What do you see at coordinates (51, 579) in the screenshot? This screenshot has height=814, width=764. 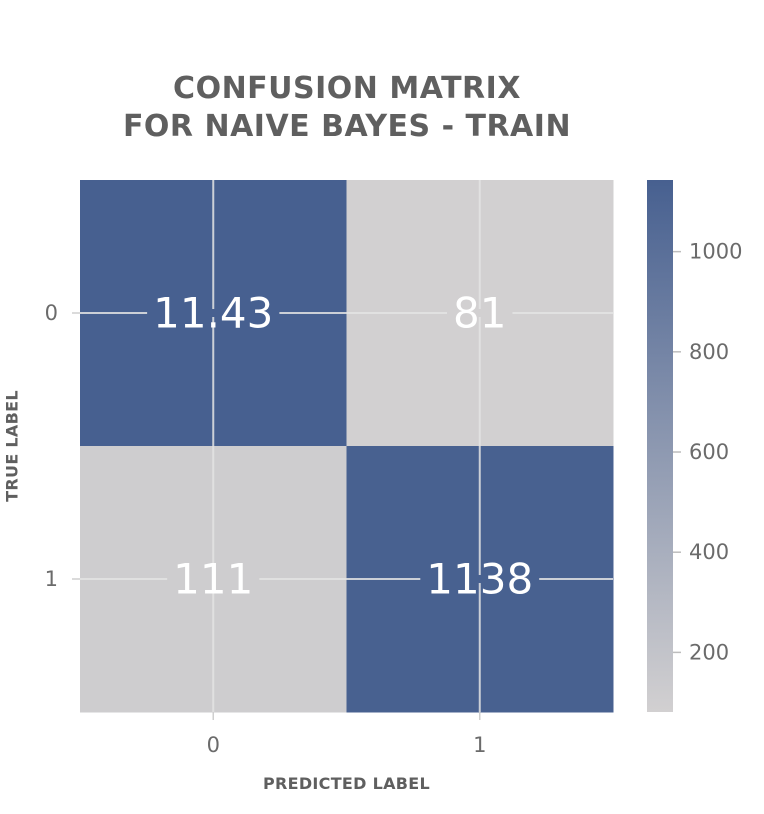 I see `y-tick-label-1: 1` at bounding box center [51, 579].